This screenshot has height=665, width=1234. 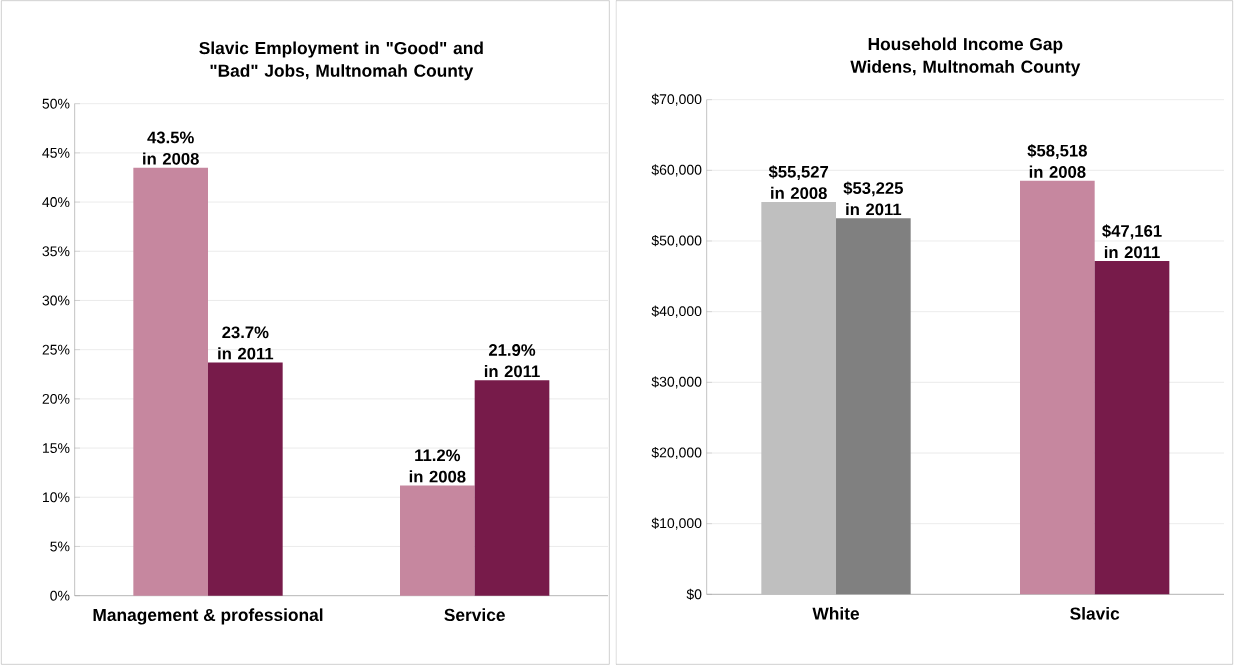 What do you see at coordinates (56, 251) in the screenshot?
I see `y-tick-label: 35%` at bounding box center [56, 251].